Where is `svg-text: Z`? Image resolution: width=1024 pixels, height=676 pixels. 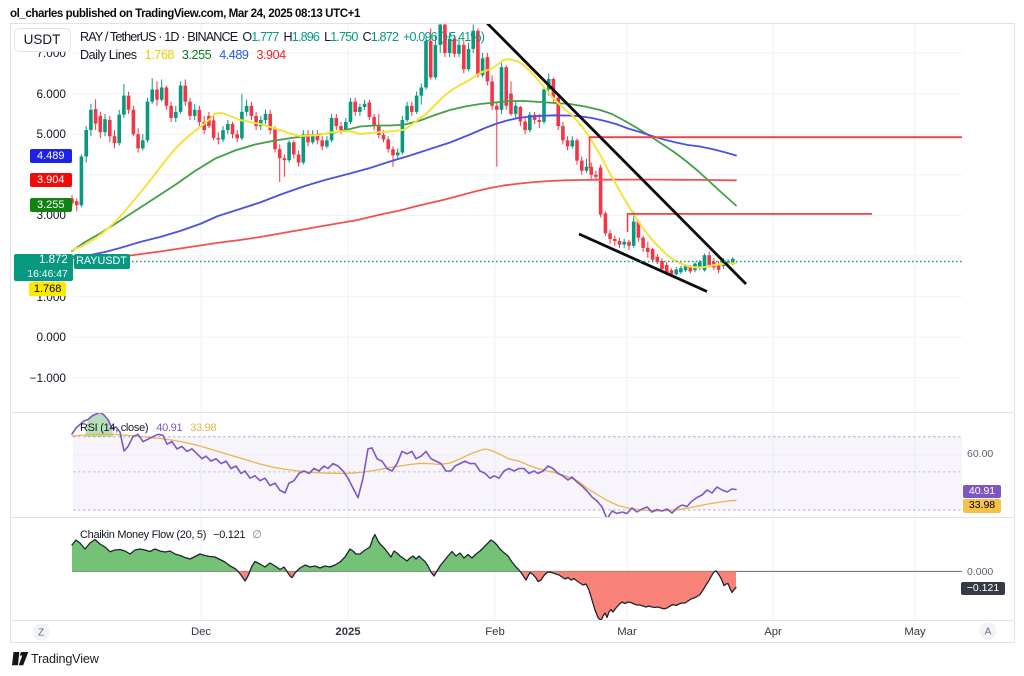
svg-text: Z is located at coordinates (41, 633).